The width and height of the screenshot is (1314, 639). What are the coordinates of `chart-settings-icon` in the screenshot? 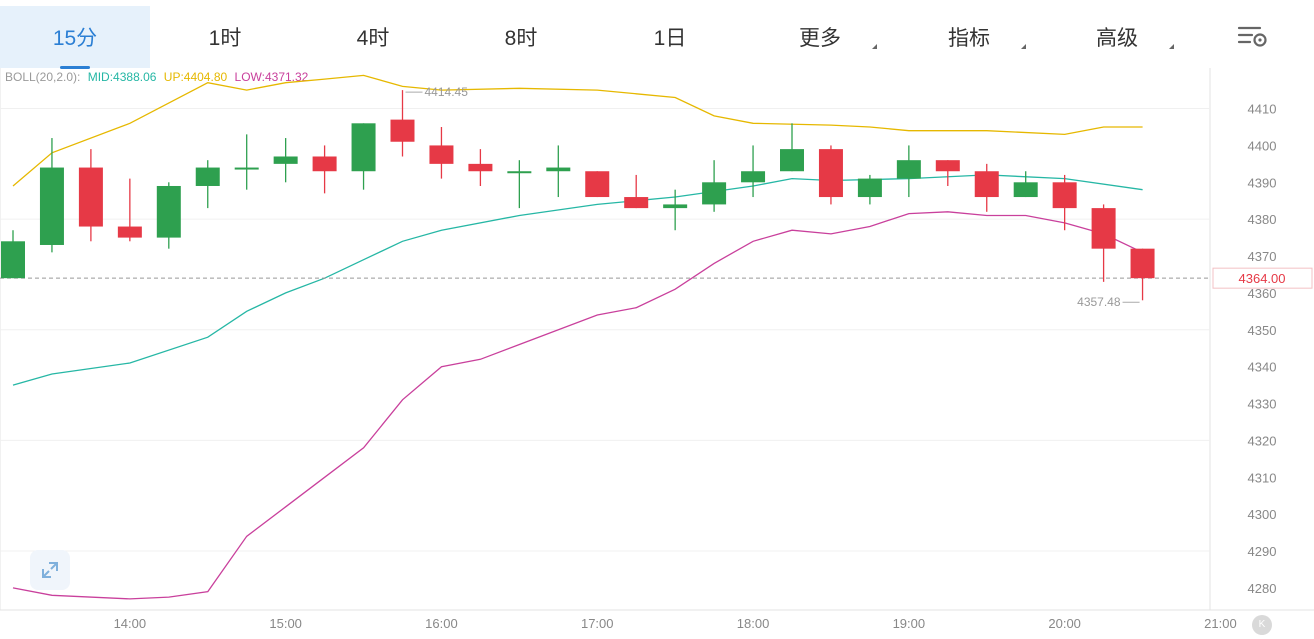 It's located at (1253, 37).